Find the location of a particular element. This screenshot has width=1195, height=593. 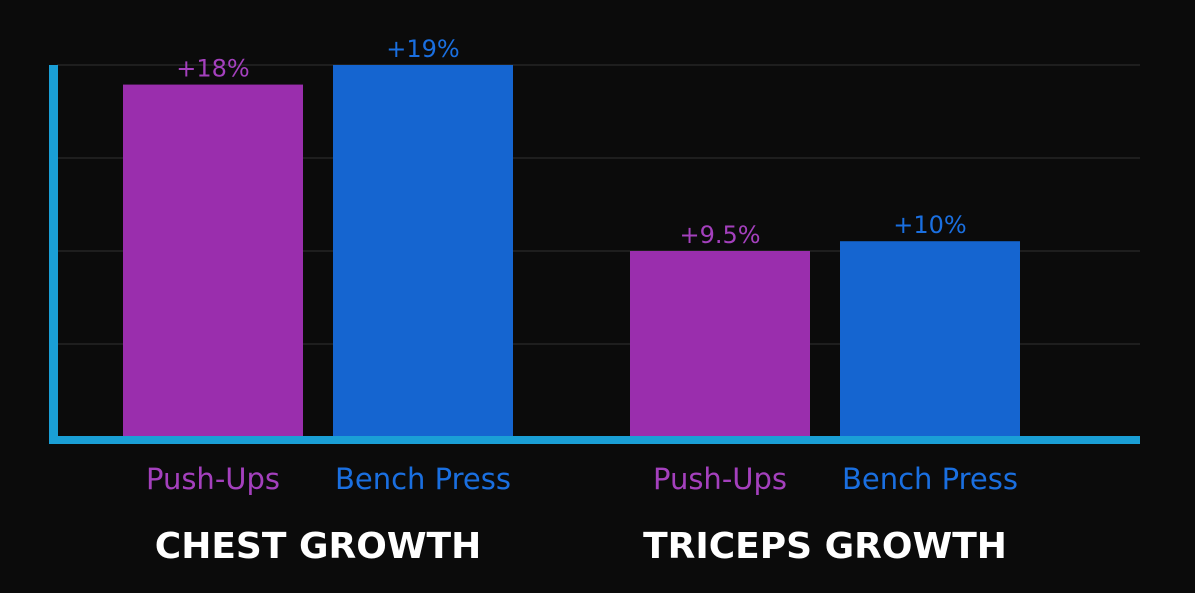

bar-0-push-ups is located at coordinates (213, 260).